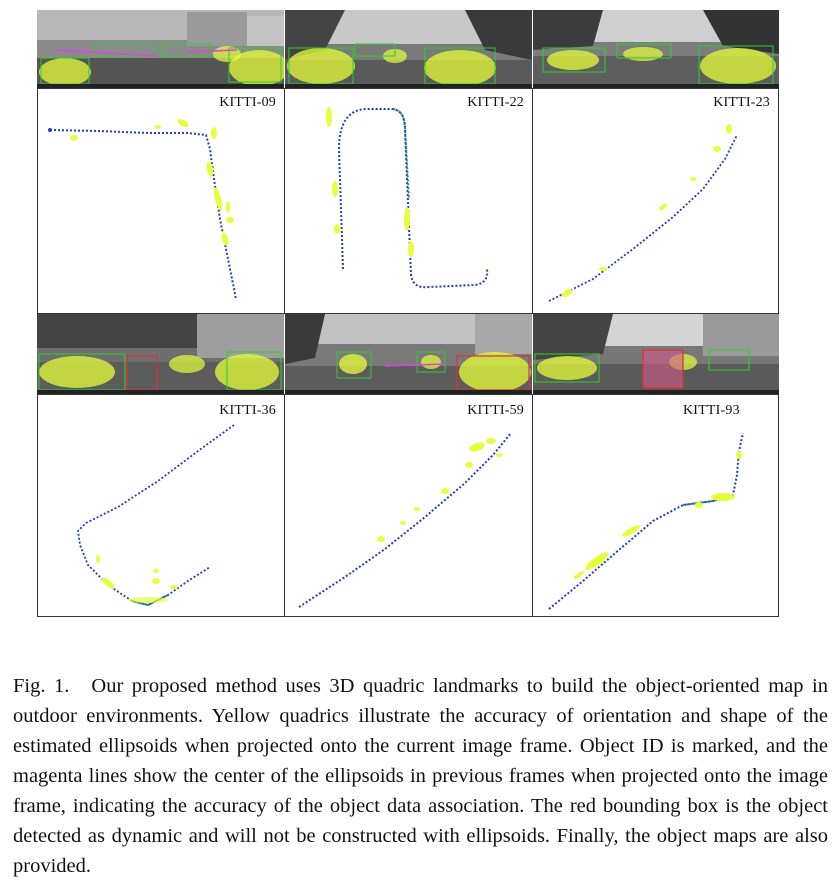  What do you see at coordinates (161, 201) in the screenshot?
I see `object-map-kitti-09: KITTI-09` at bounding box center [161, 201].